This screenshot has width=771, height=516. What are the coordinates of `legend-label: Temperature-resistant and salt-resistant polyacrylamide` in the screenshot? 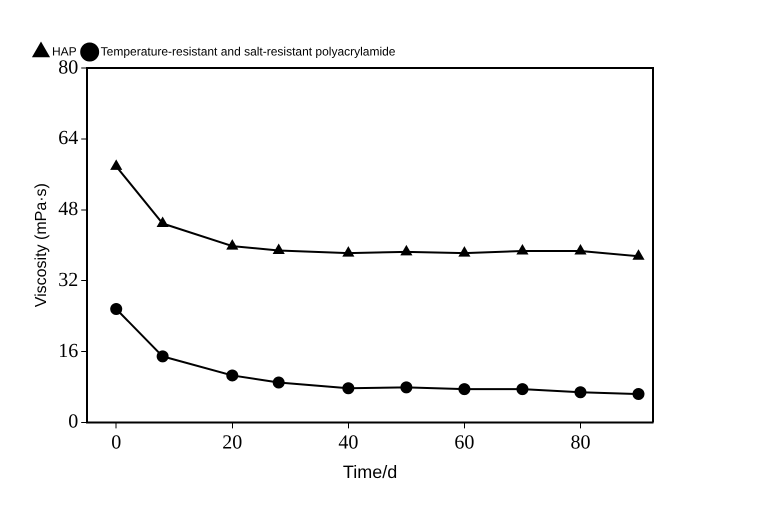 It's located at (248, 51).